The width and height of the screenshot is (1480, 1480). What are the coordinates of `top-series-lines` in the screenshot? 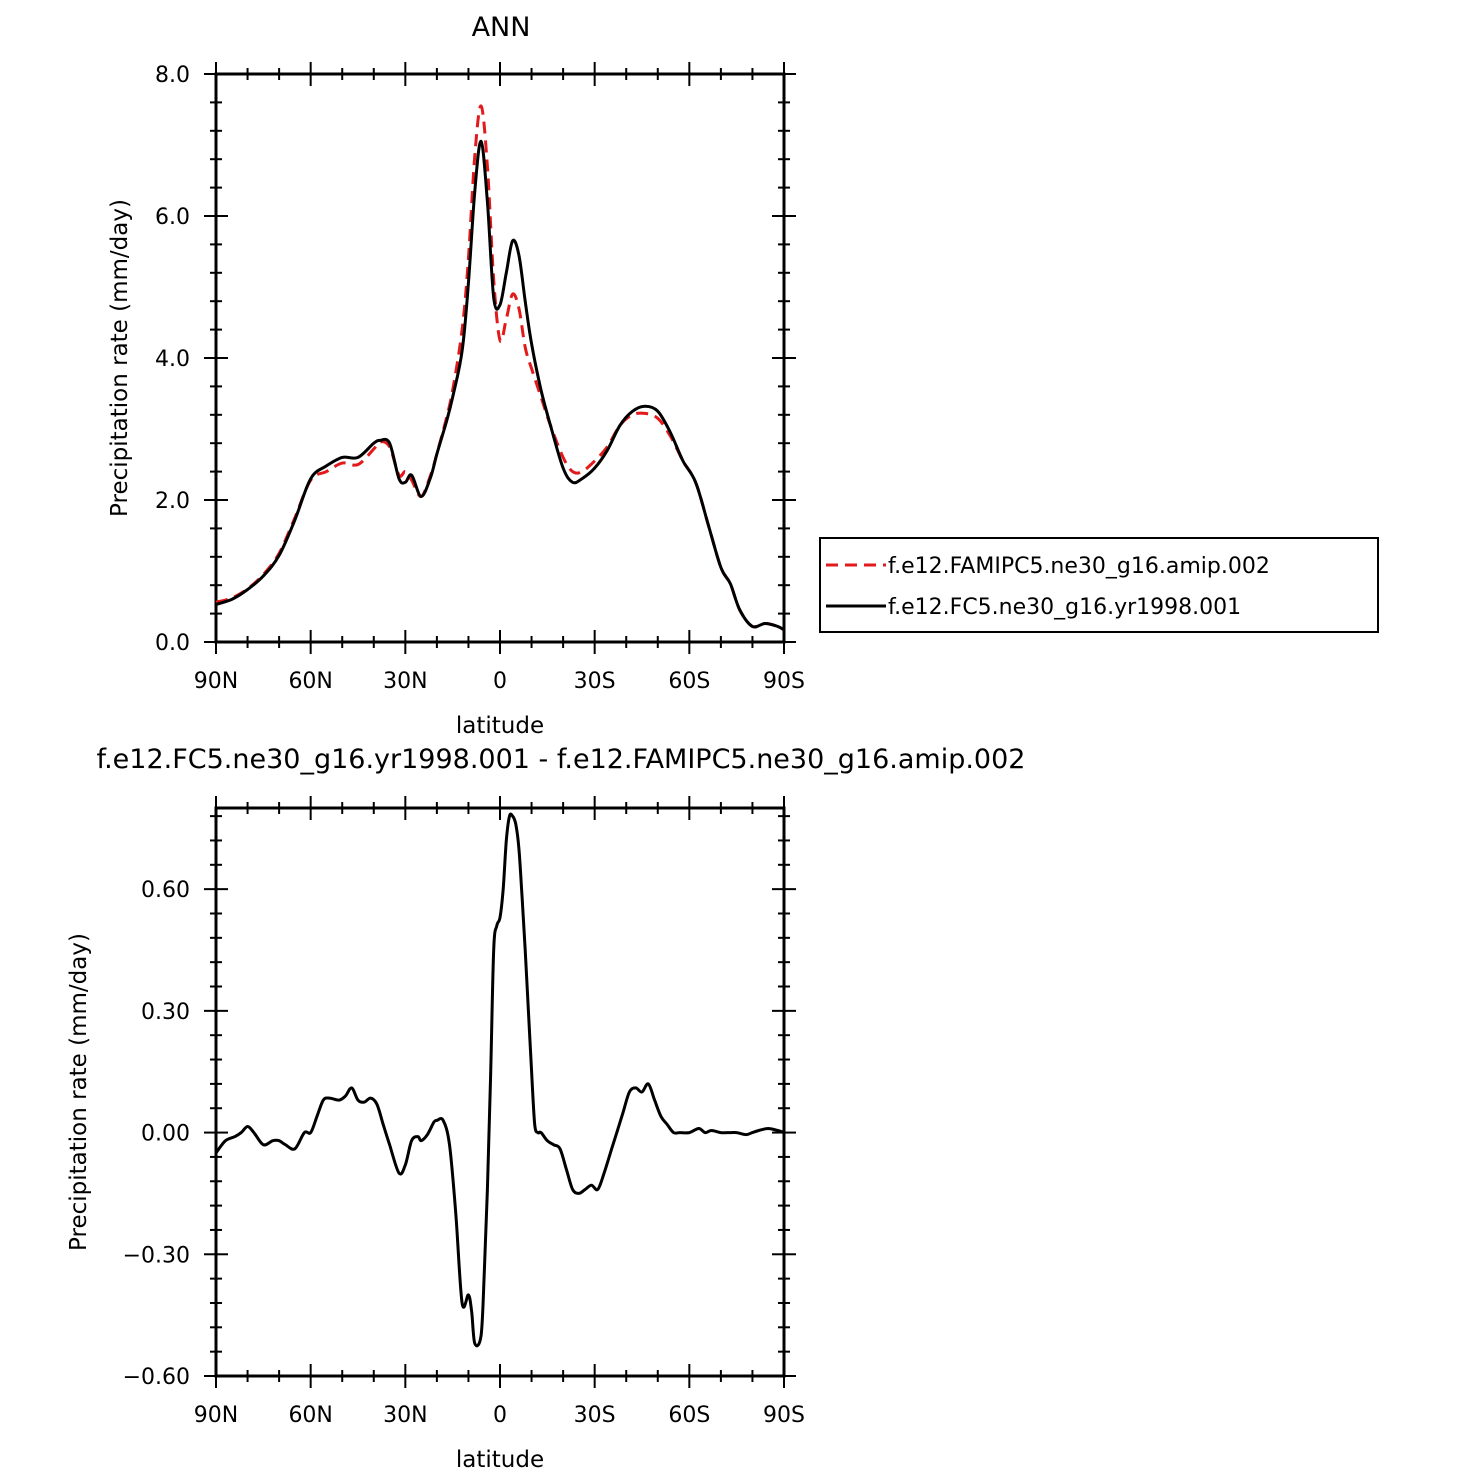 It's located at (500, 368).